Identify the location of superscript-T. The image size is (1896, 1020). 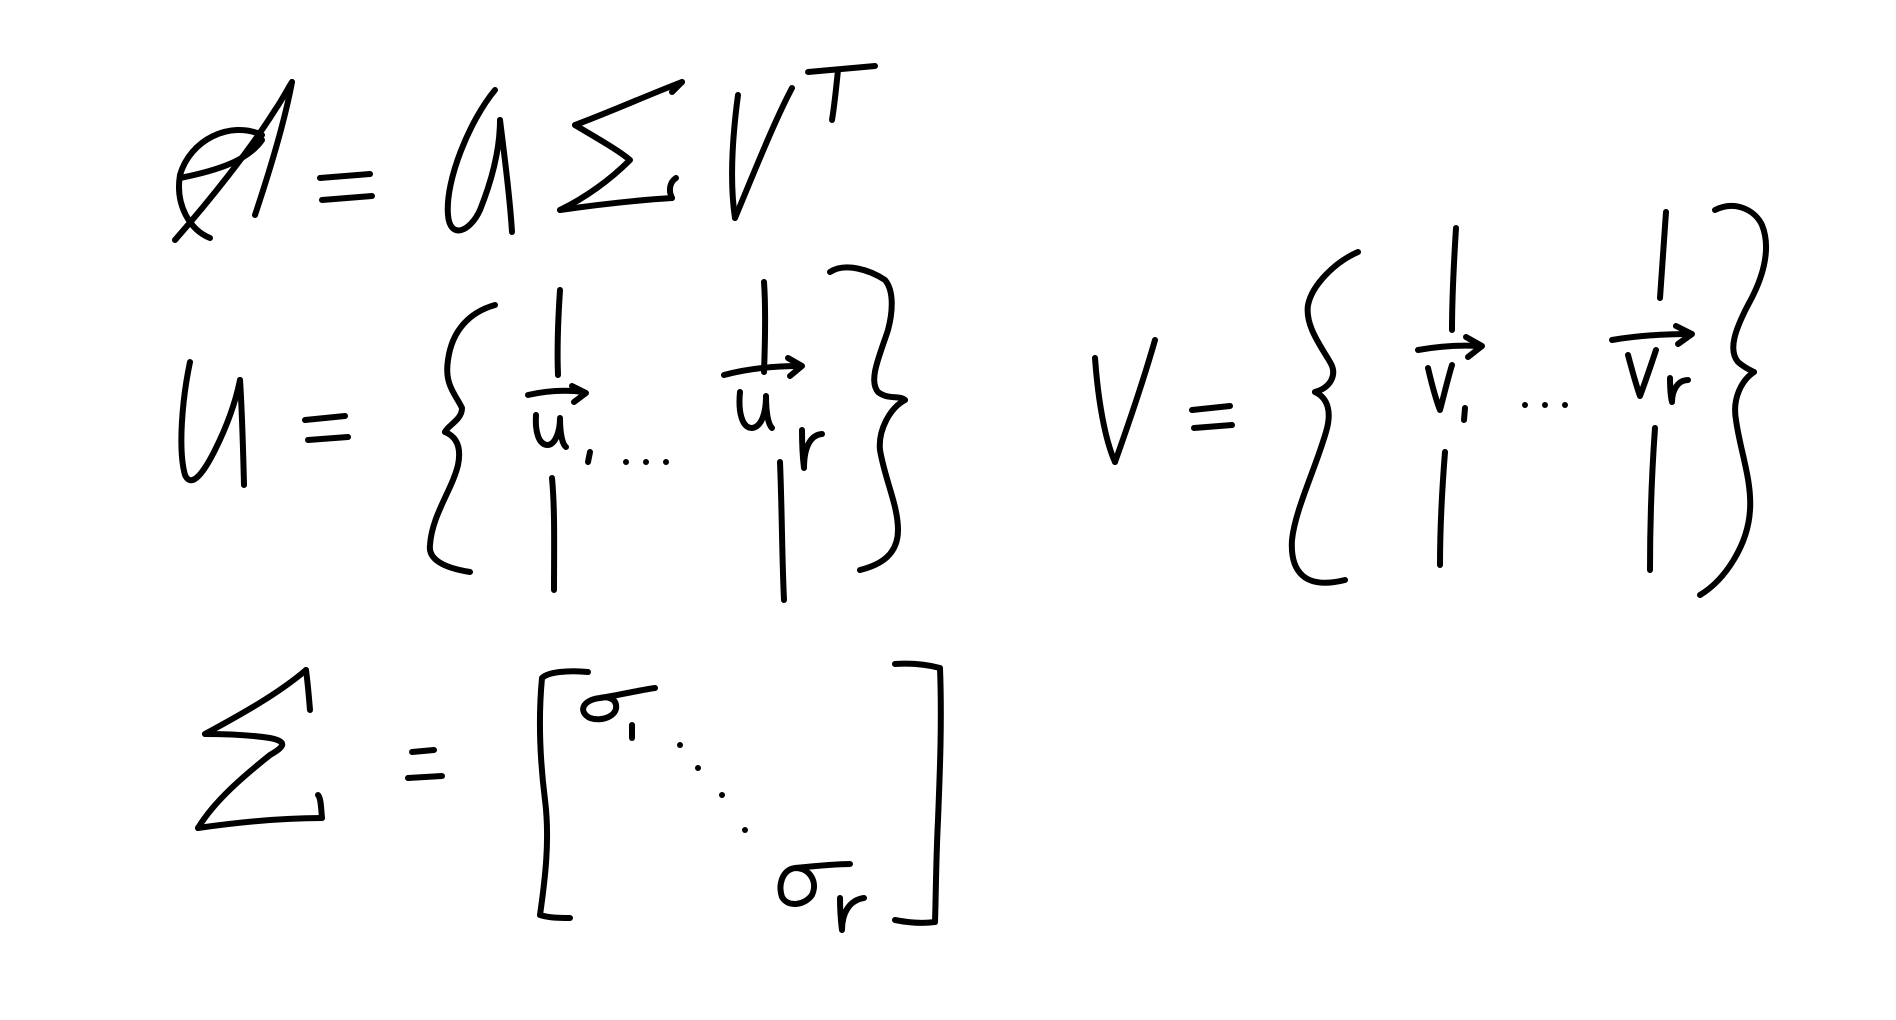
(841, 93).